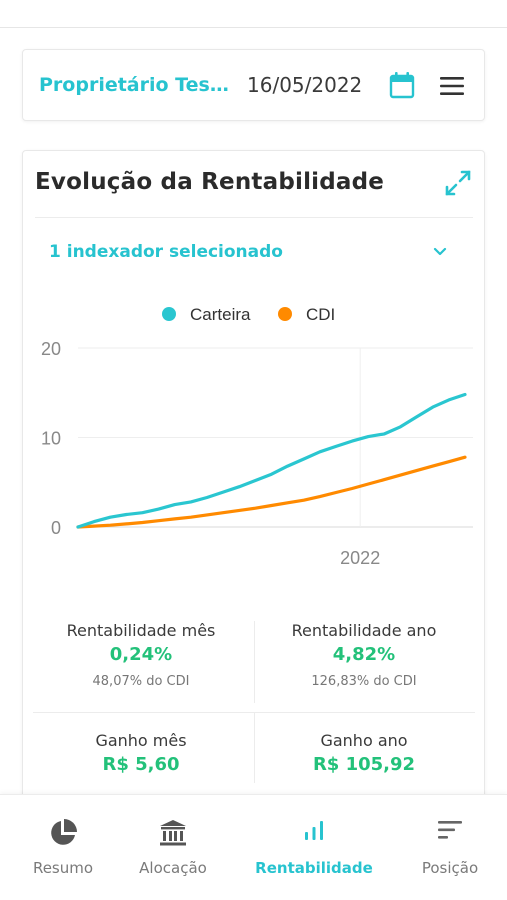 This screenshot has width=507, height=900. Describe the element at coordinates (141, 630) in the screenshot. I see `stat-label: Rentabilidade mês` at that location.